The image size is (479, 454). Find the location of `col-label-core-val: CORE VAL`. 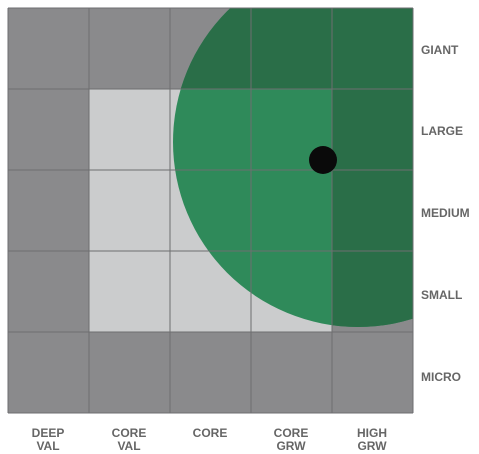

col-label-core-val: CORE VAL is located at coordinates (129, 439).